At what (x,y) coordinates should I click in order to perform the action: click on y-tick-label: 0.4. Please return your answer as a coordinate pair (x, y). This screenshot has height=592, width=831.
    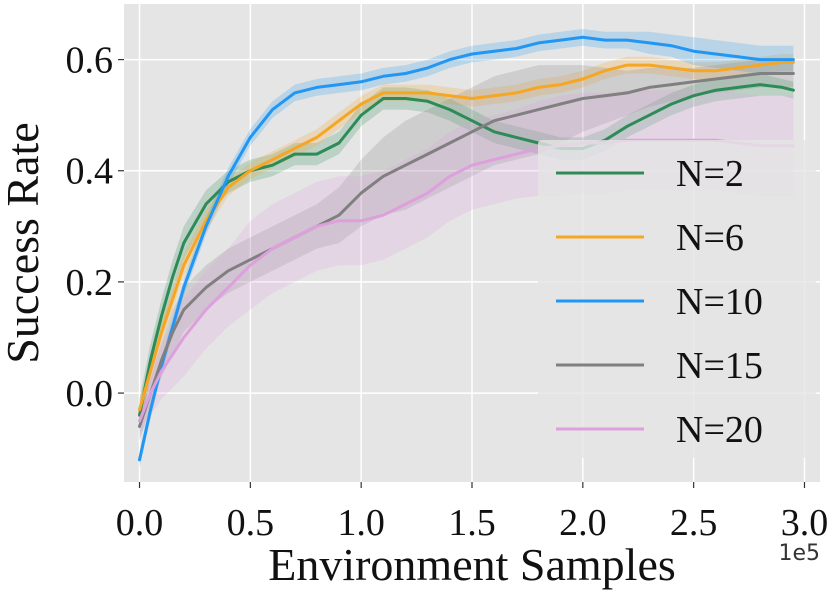
    Looking at the image, I should click on (90, 172).